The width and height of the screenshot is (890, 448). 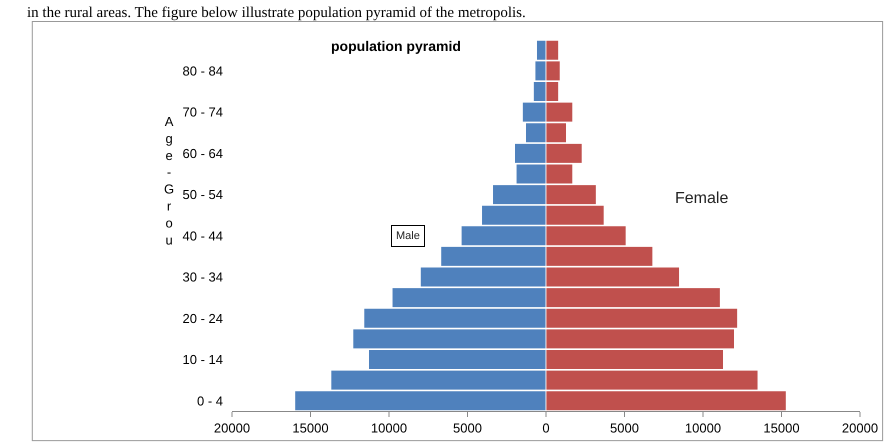 What do you see at coordinates (202, 277) in the screenshot?
I see `y-tick-label: 30 - 34` at bounding box center [202, 277].